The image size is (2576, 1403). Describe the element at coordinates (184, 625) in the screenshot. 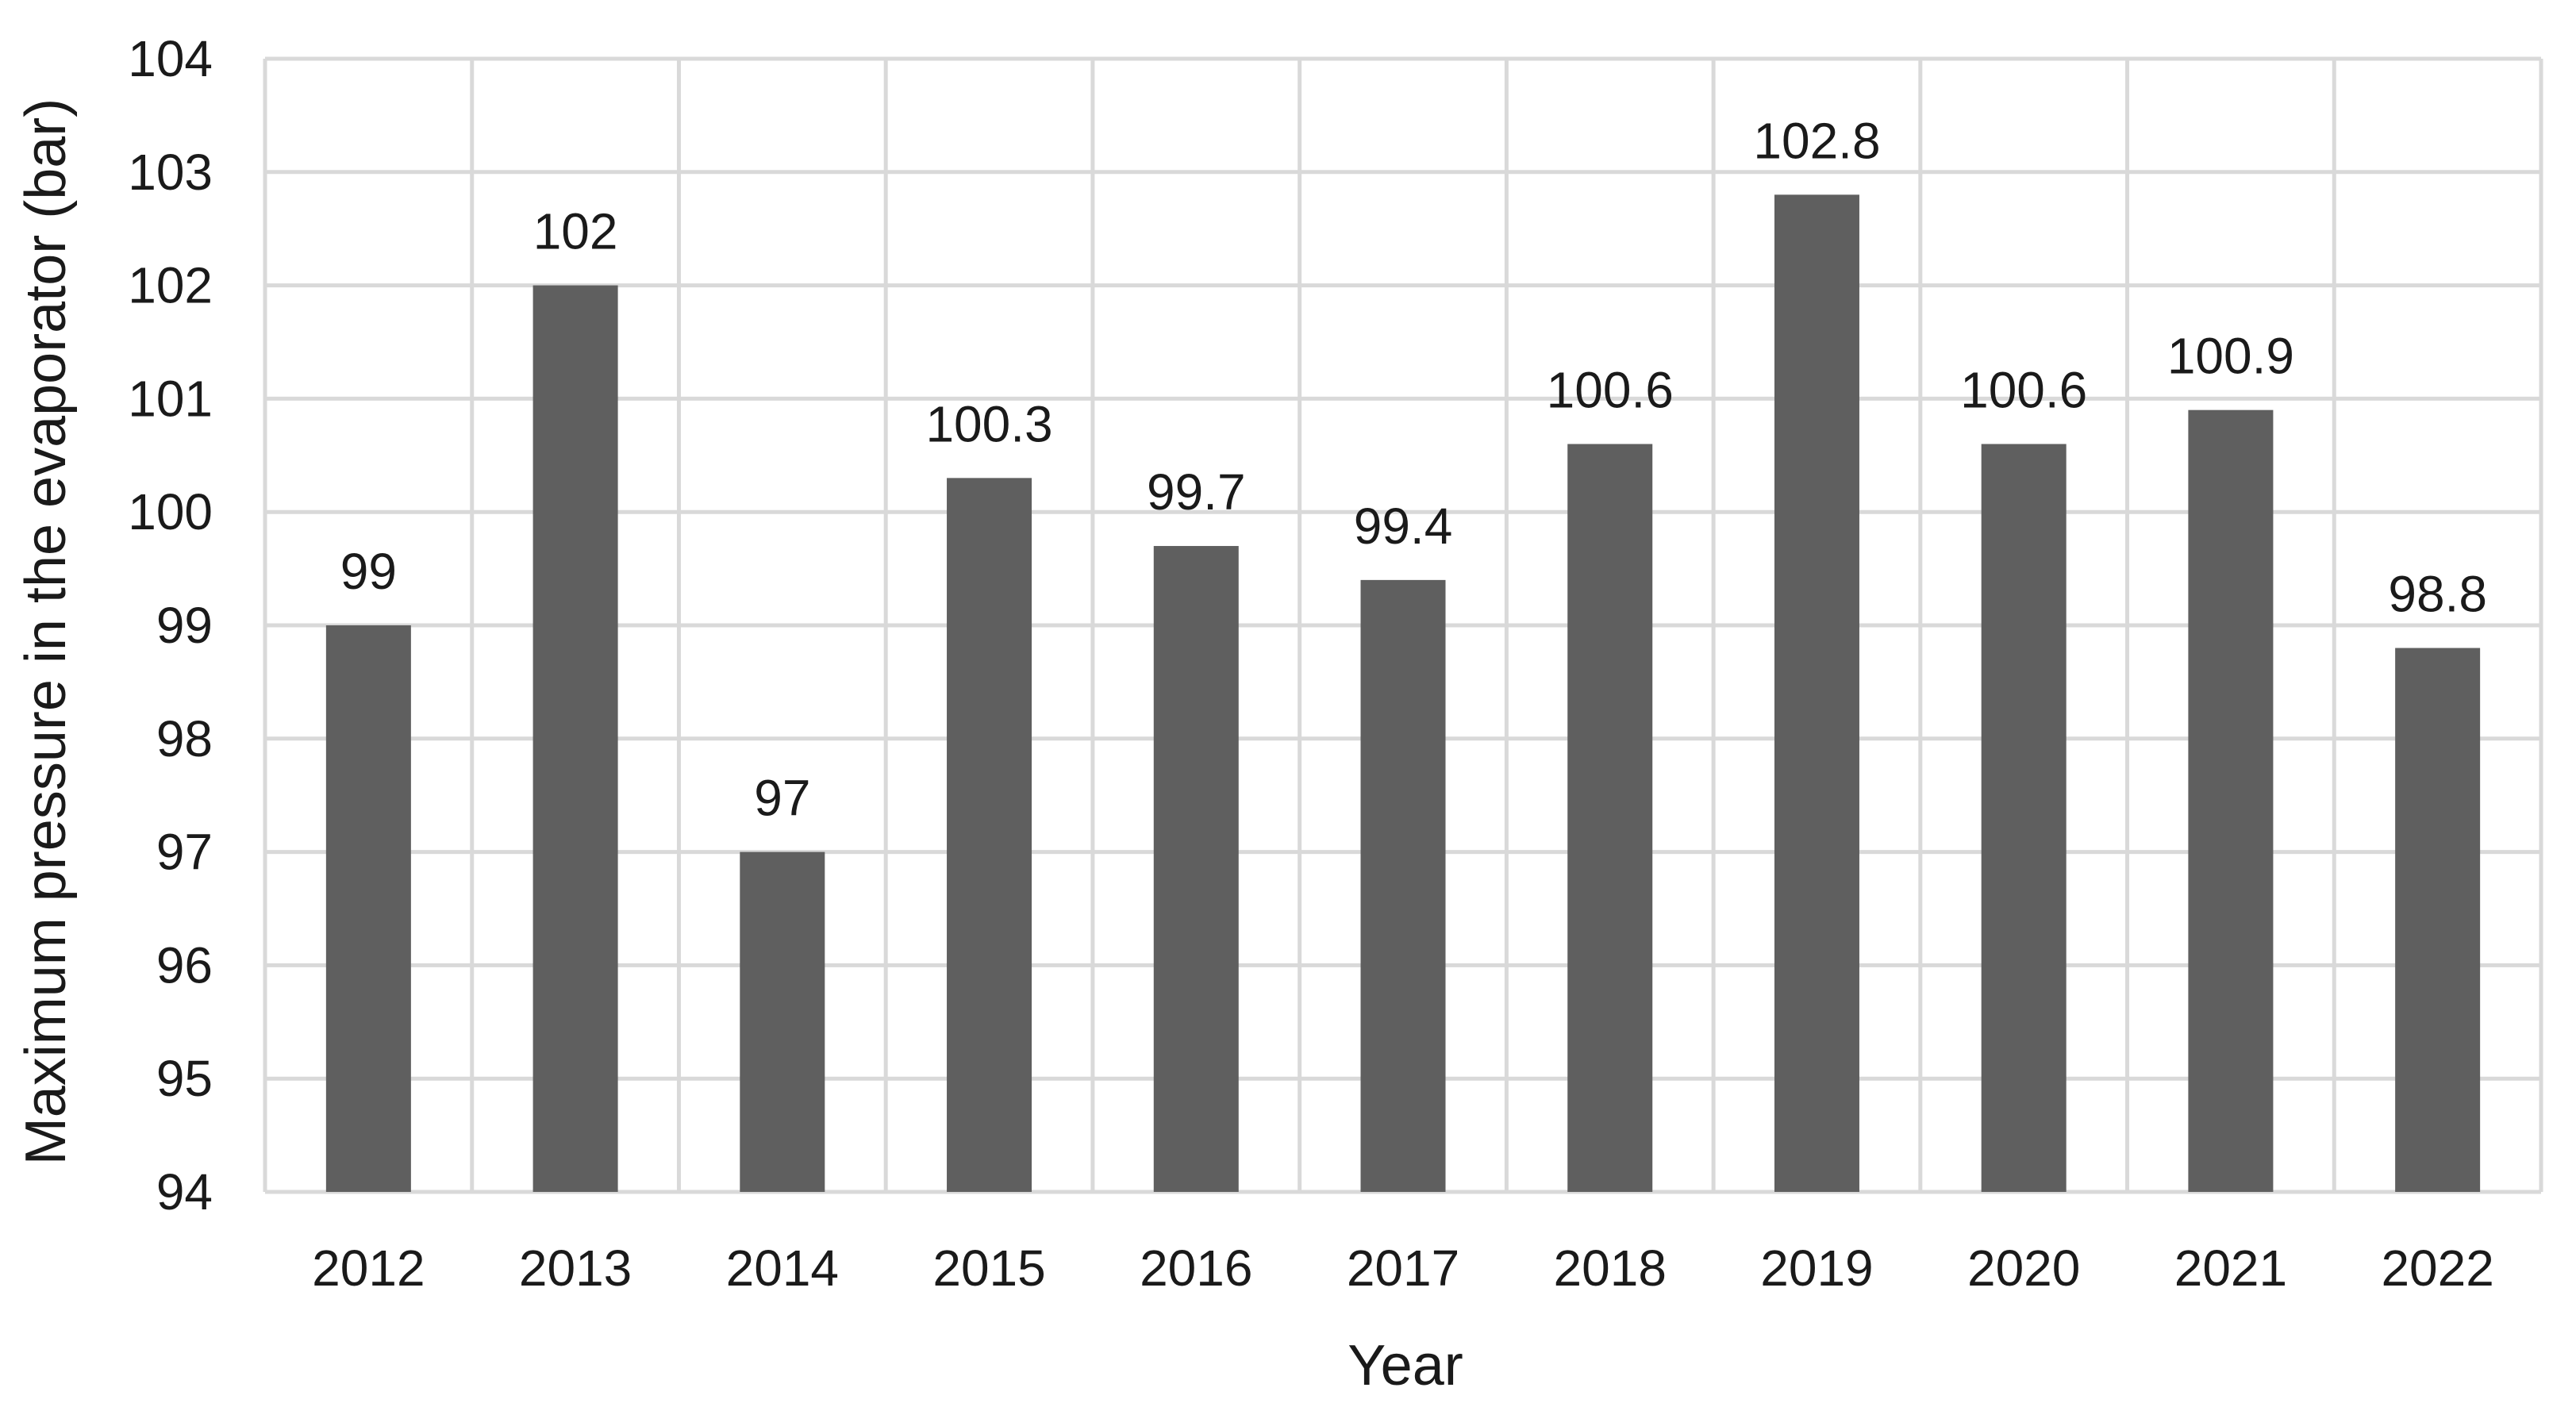

I see `y-tick-label: 99` at that location.